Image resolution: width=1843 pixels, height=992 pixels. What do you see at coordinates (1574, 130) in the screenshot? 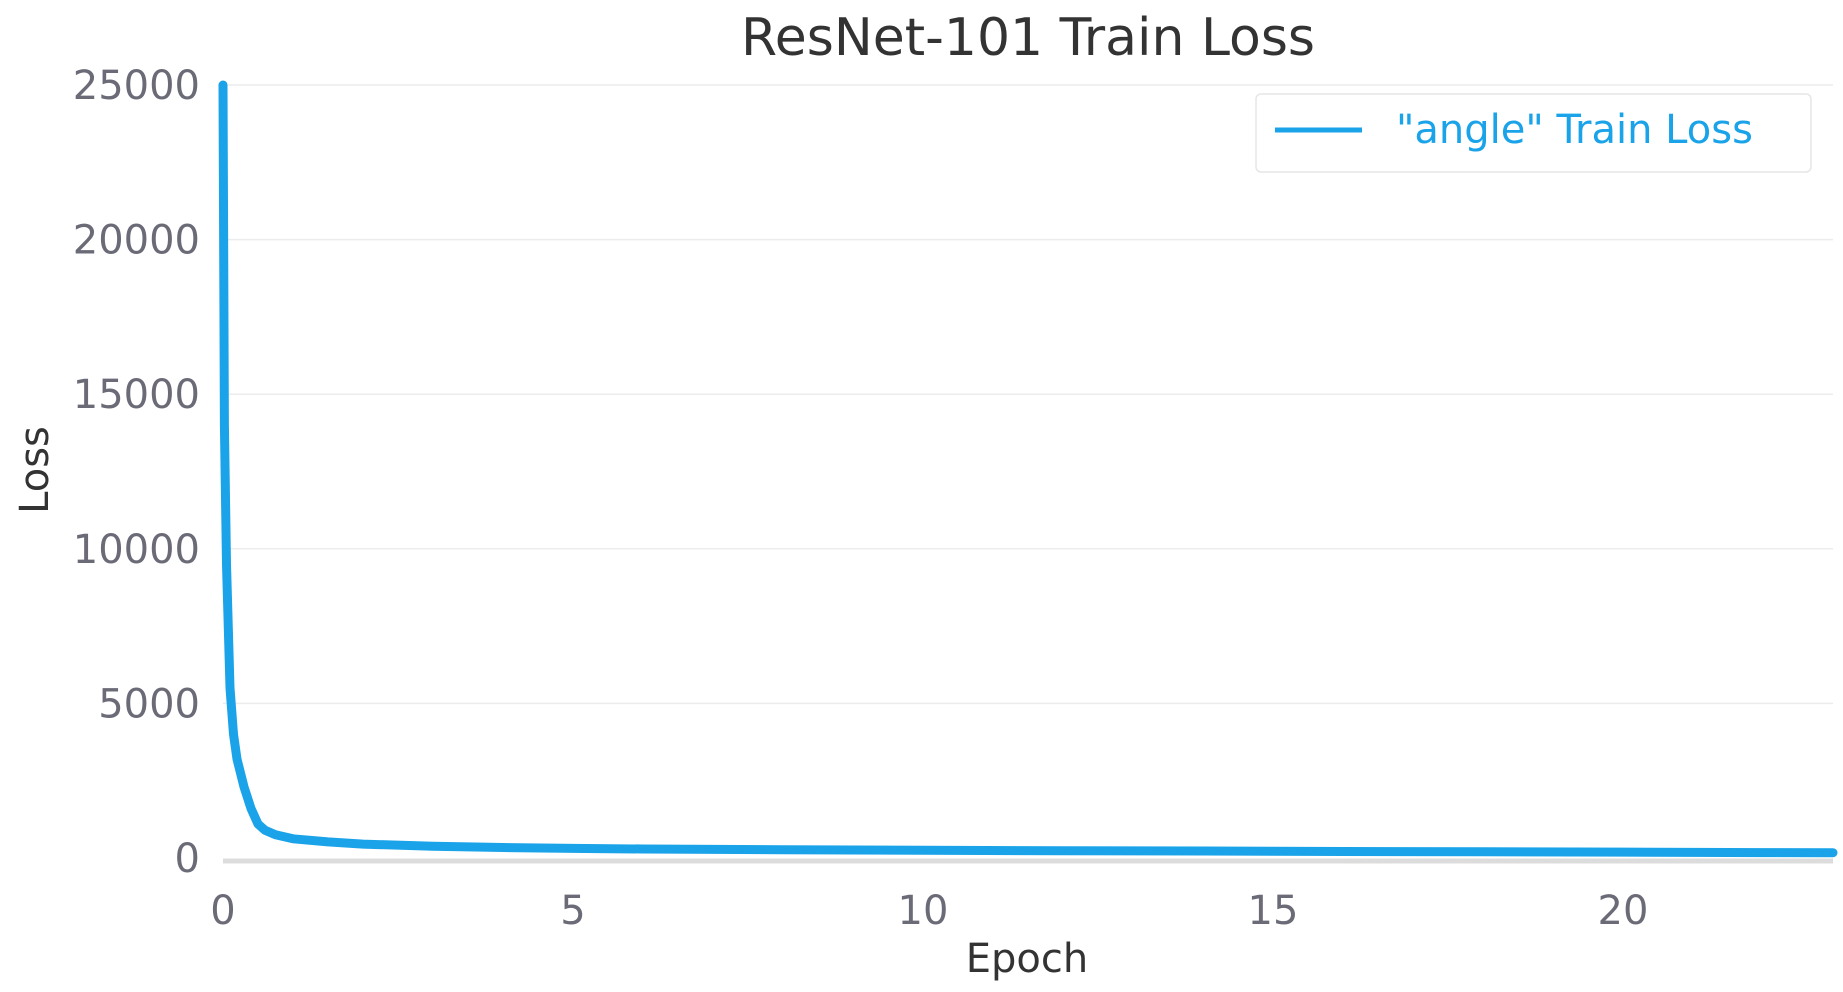
I see `legend-label: "angle" Train Loss` at bounding box center [1574, 130].